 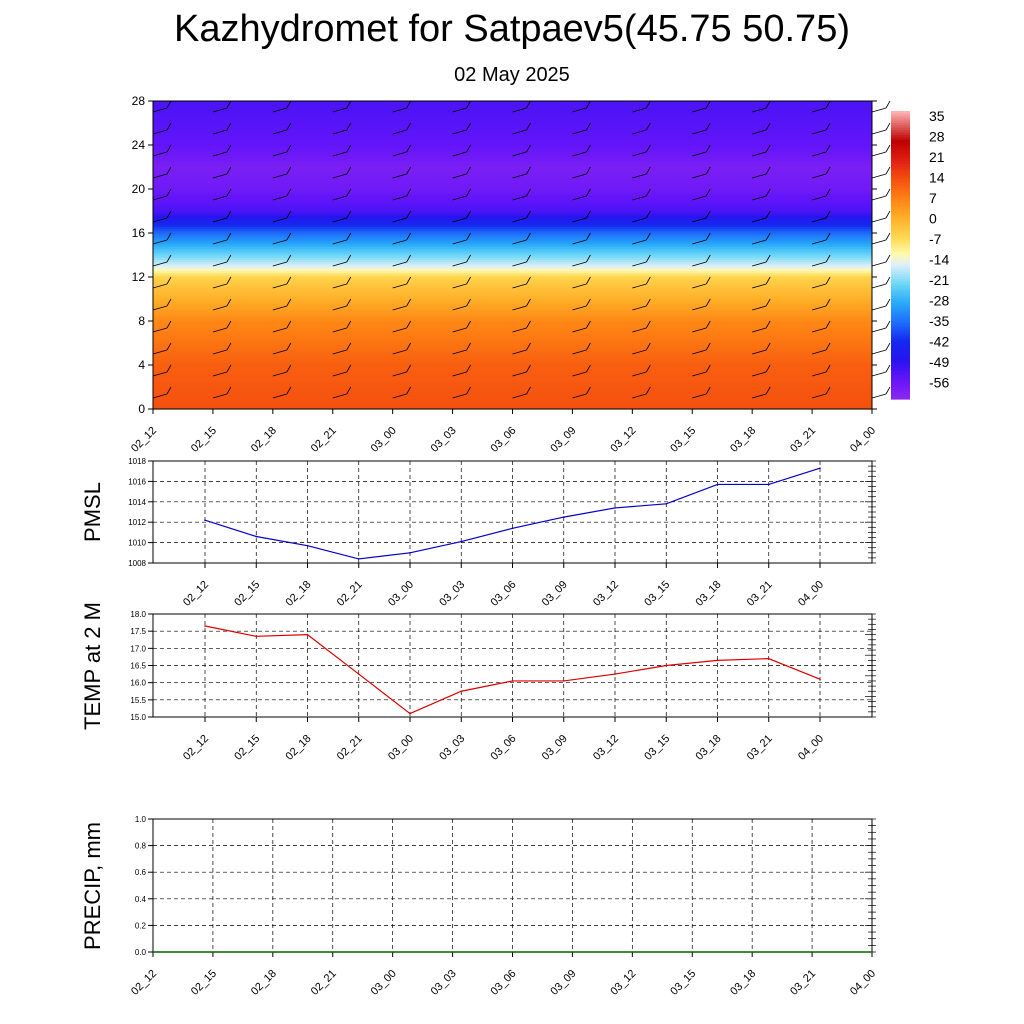 What do you see at coordinates (606, 748) in the screenshot?
I see `x-tick-label: 03_12` at bounding box center [606, 748].